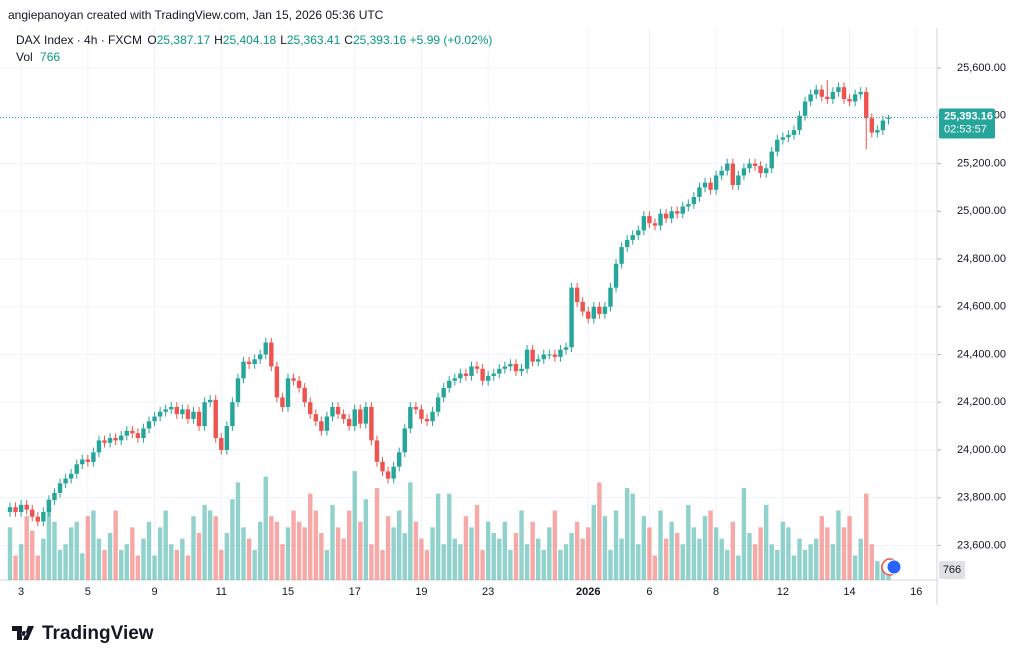 The image size is (1024, 661). I want to click on settings-icon, so click(891, 567).